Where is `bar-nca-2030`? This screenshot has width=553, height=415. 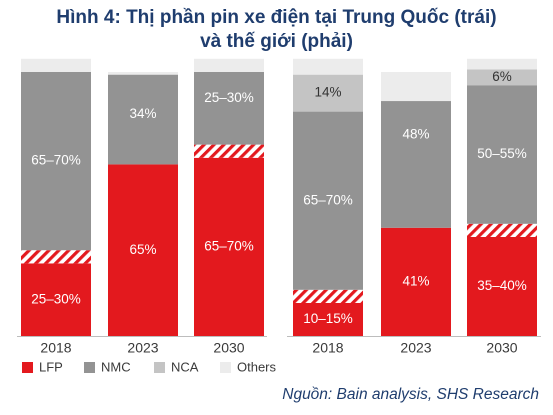
bar-nca-2030 is located at coordinates (502, 77).